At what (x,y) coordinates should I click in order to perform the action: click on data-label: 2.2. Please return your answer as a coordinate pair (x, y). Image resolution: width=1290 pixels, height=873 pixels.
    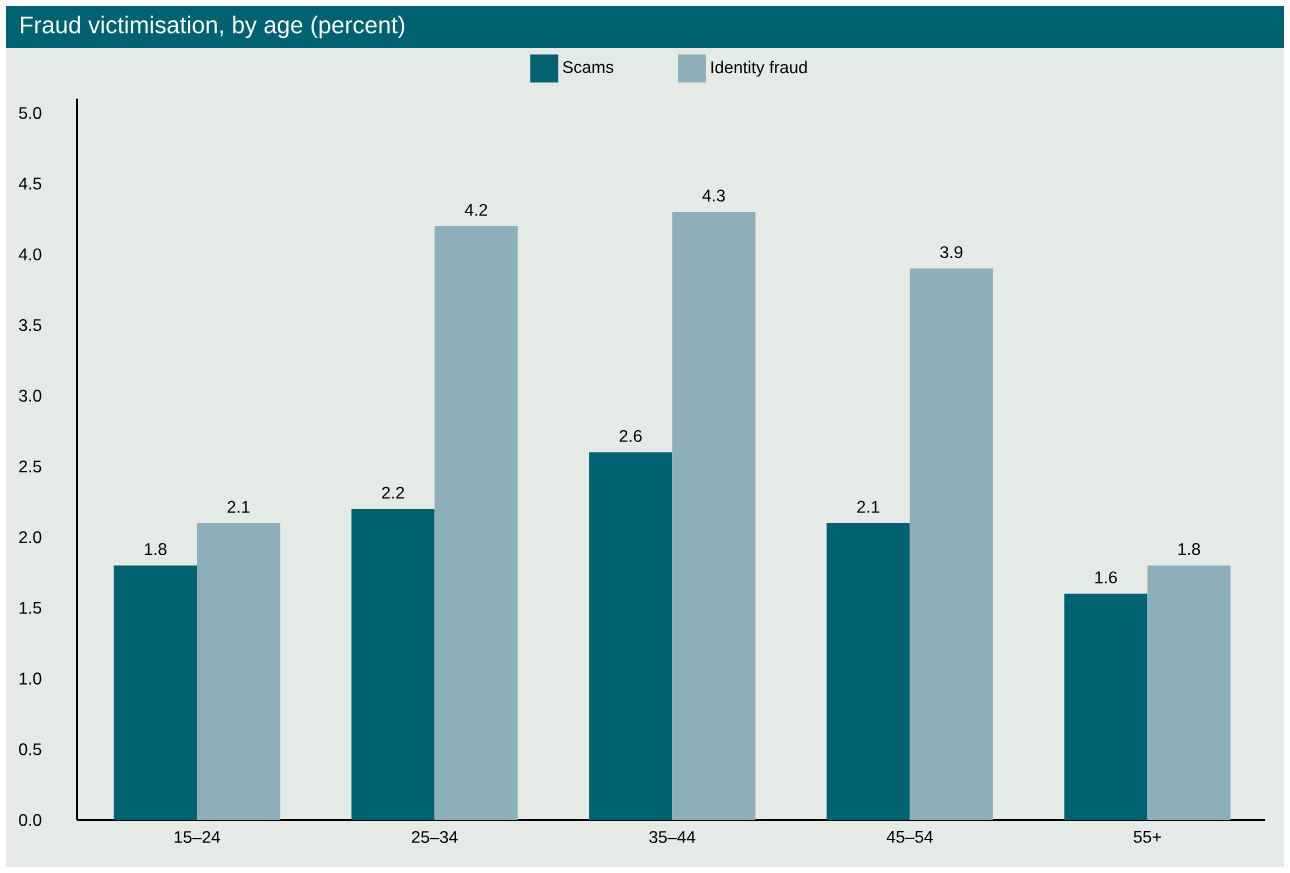
    Looking at the image, I should click on (393, 492).